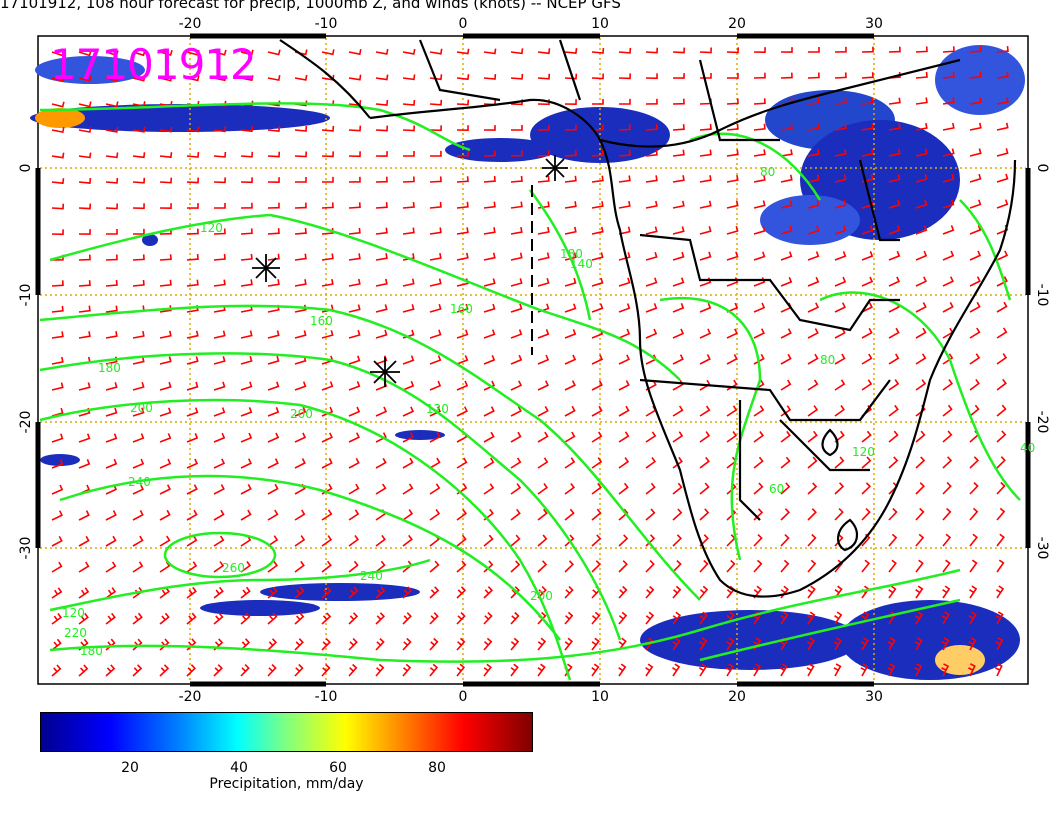  Describe the element at coordinates (827, 360) in the screenshot. I see `contour-label: 80` at that location.